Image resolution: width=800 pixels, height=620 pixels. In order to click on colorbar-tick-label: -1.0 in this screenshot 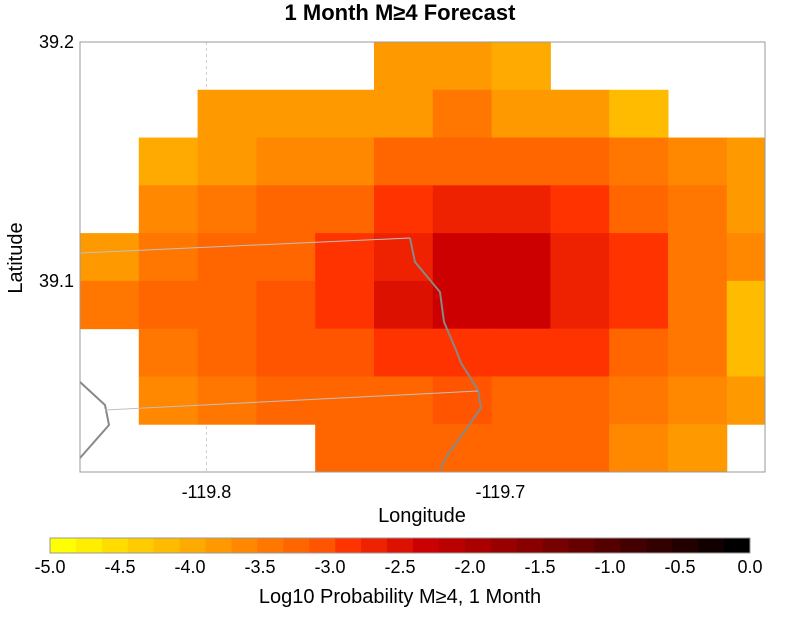, I will do `click(609, 567)`.